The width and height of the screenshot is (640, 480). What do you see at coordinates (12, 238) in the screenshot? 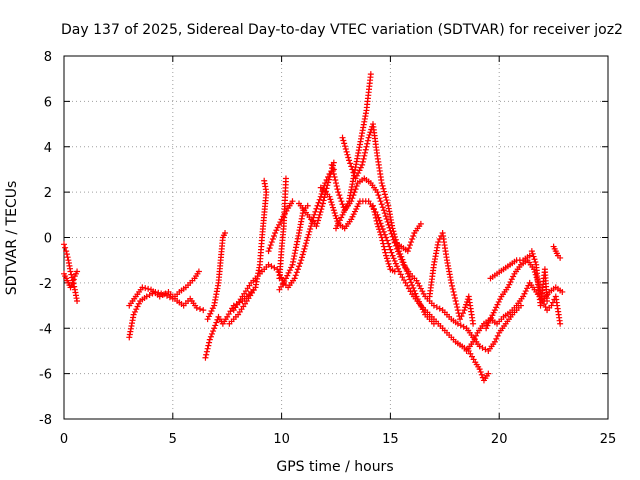
I see `y-axis-label: SDTVAR / TECUs` at bounding box center [12, 238].